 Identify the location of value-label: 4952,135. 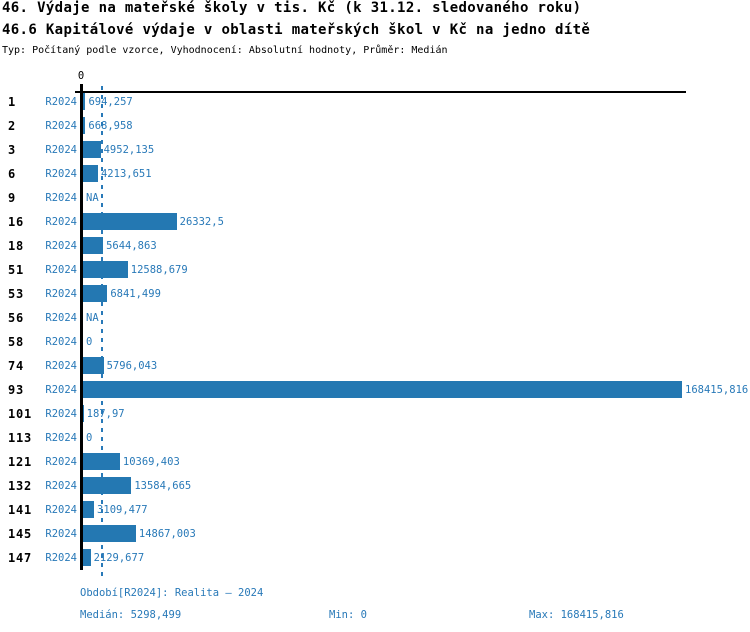
(129, 149).